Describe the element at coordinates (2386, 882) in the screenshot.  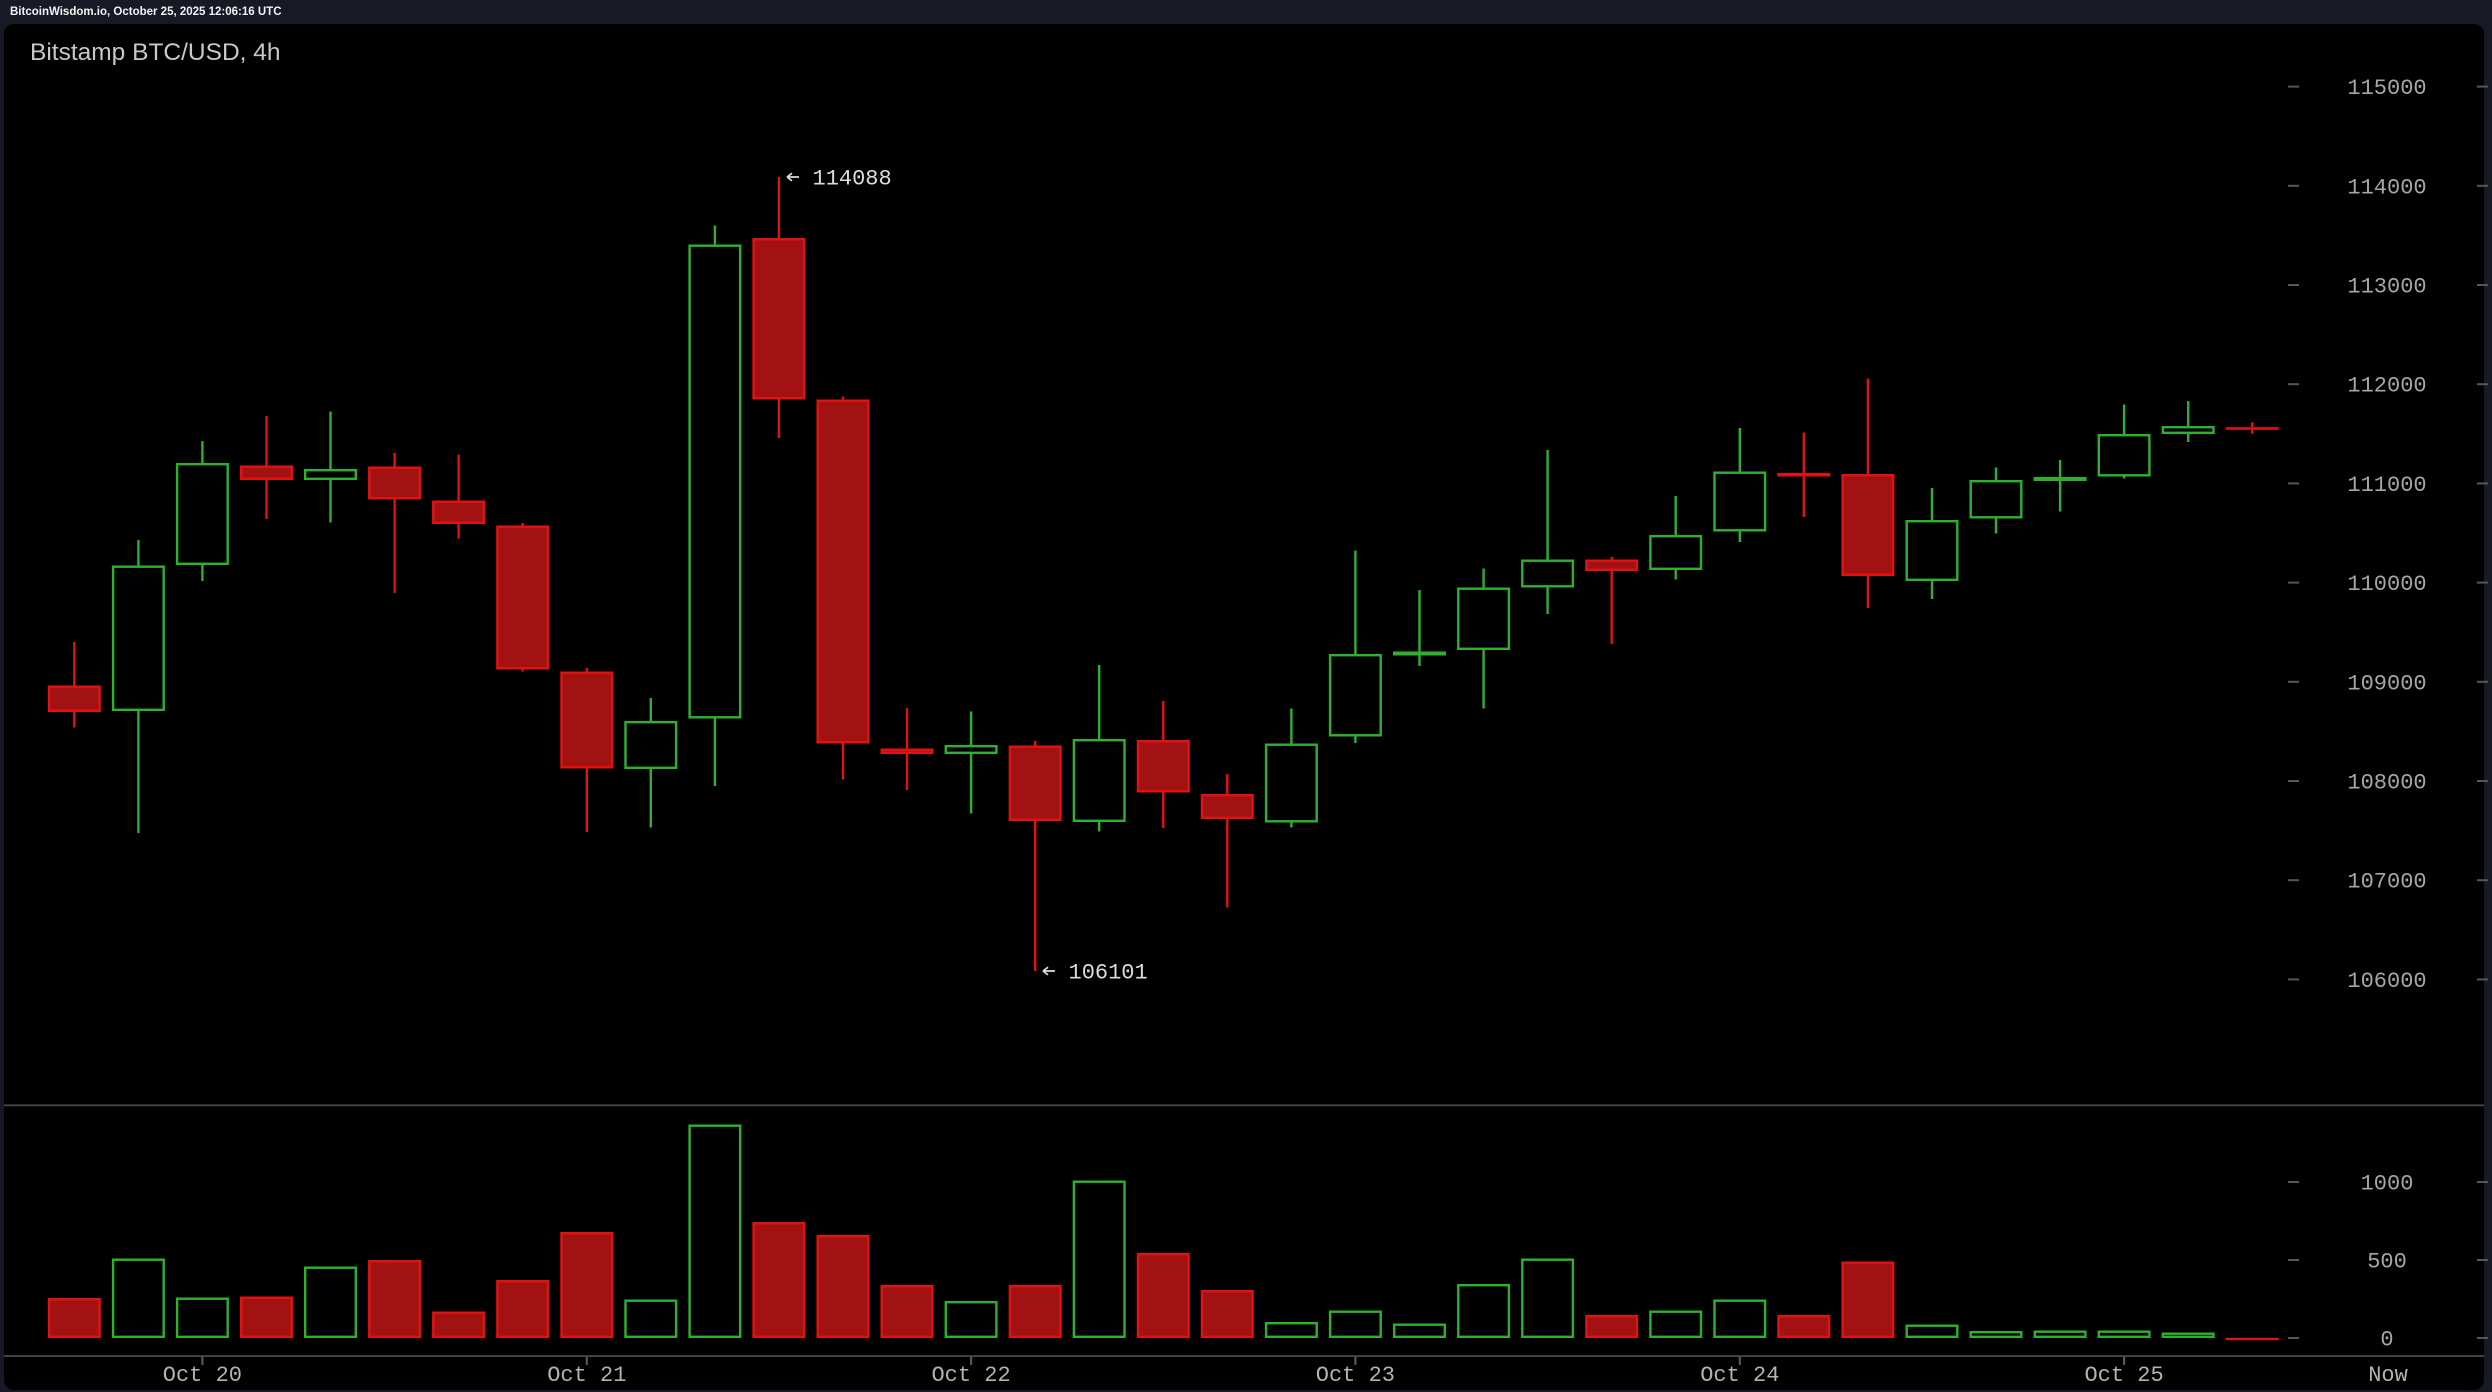
I see `svg-text: 107000` at that location.